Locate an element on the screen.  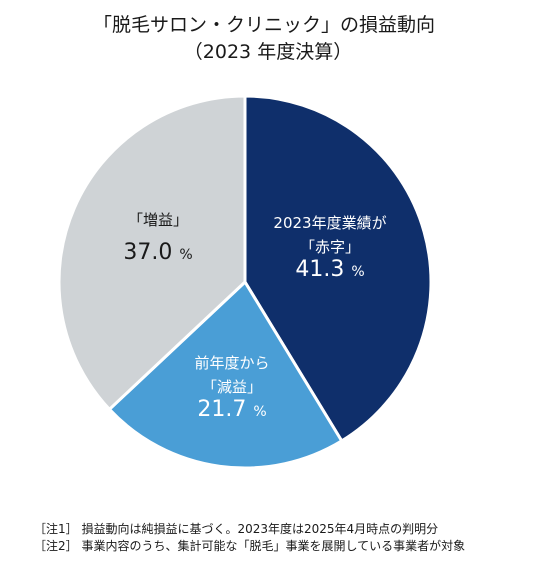
slice-label-3-line-1: 「増益」 is located at coordinates (158, 220).